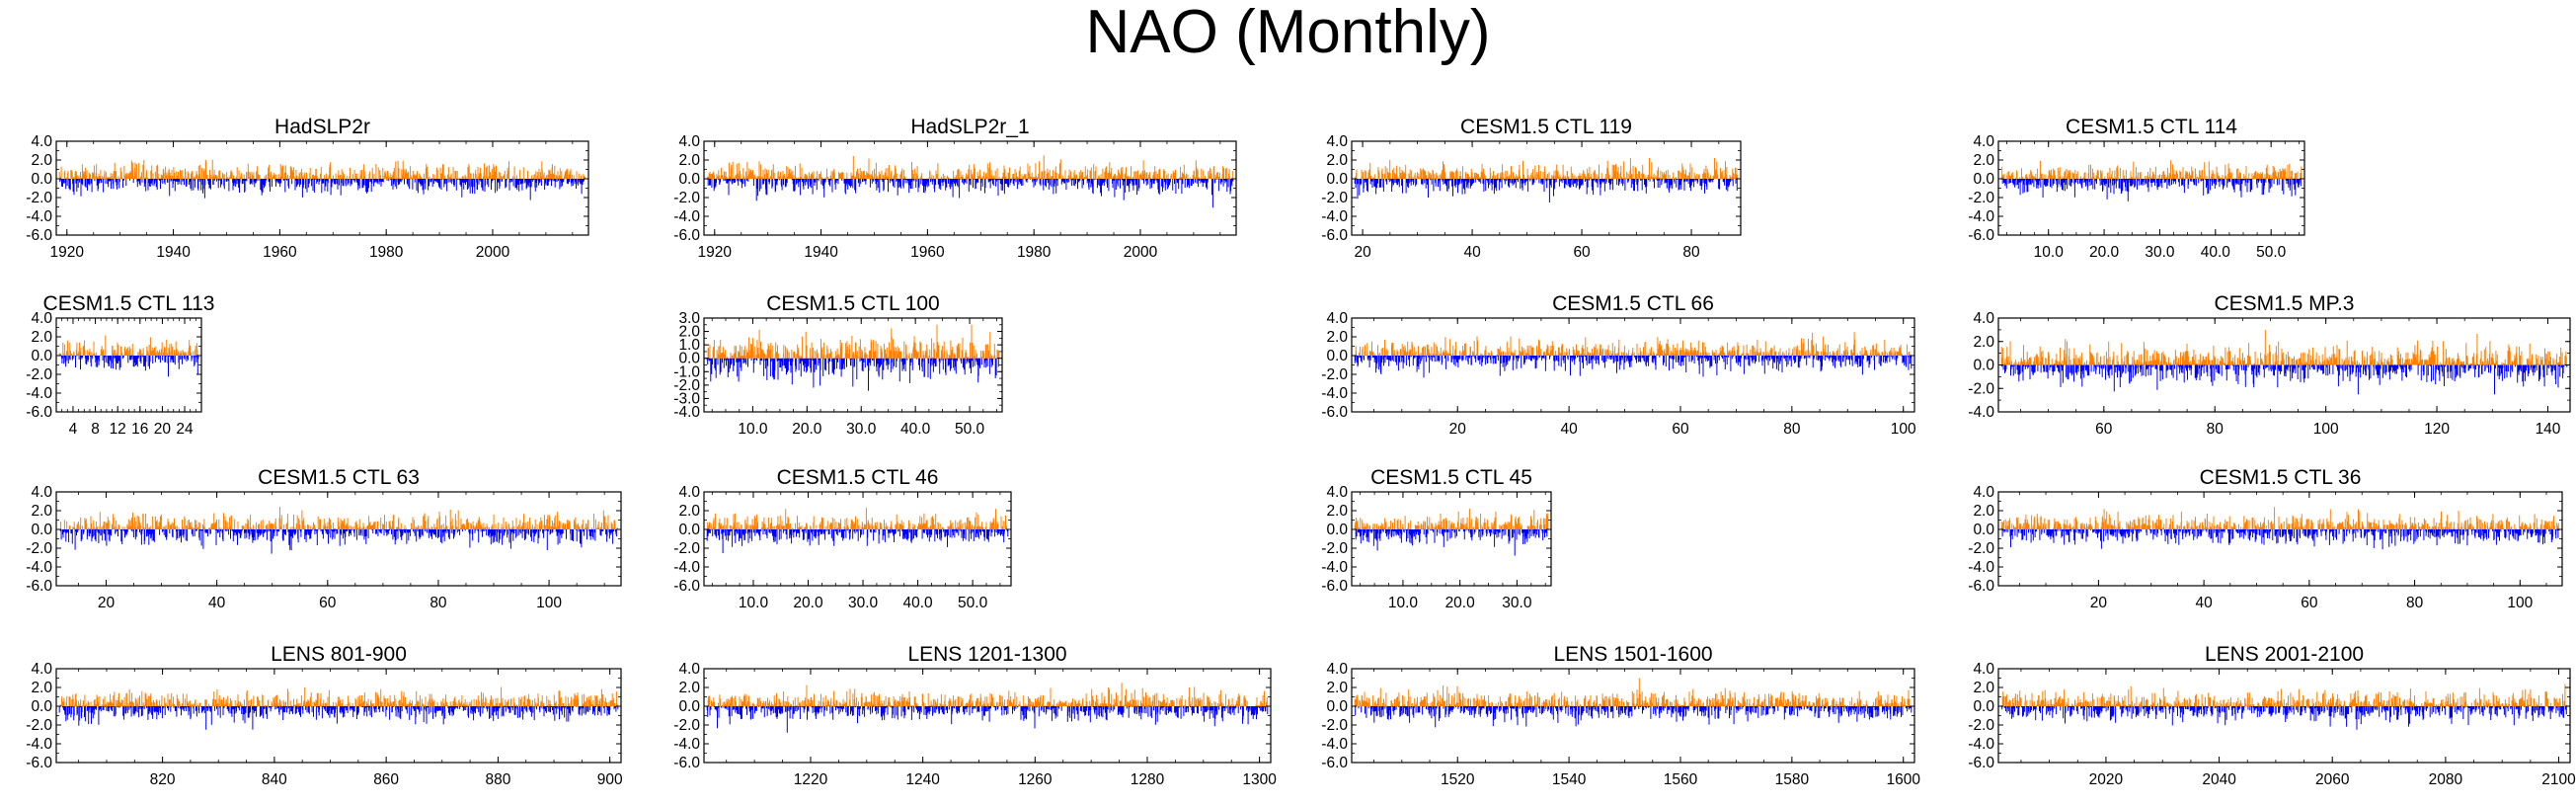 Image resolution: width=2576 pixels, height=806 pixels. What do you see at coordinates (118, 430) in the screenshot?
I see `x-tick-label: 12` at bounding box center [118, 430].